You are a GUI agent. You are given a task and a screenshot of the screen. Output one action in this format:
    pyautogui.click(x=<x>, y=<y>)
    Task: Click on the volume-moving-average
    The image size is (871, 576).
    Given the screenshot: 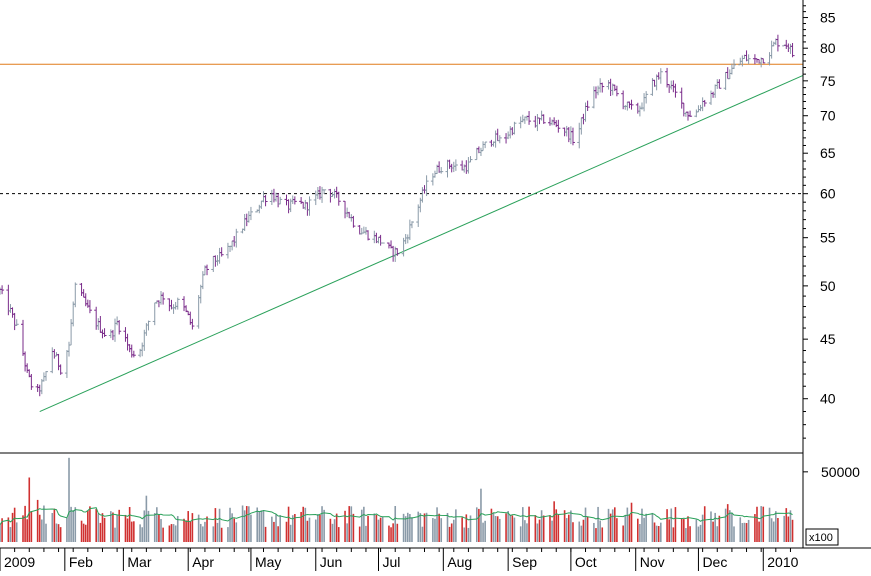 What is the action you would take?
    pyautogui.click(x=396, y=516)
    